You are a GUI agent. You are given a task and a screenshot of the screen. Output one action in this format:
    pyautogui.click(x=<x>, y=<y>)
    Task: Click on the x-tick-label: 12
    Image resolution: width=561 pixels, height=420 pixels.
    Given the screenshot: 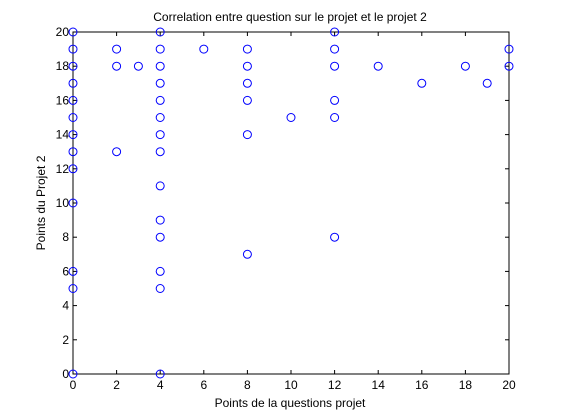 What is the action you would take?
    pyautogui.click(x=335, y=385)
    